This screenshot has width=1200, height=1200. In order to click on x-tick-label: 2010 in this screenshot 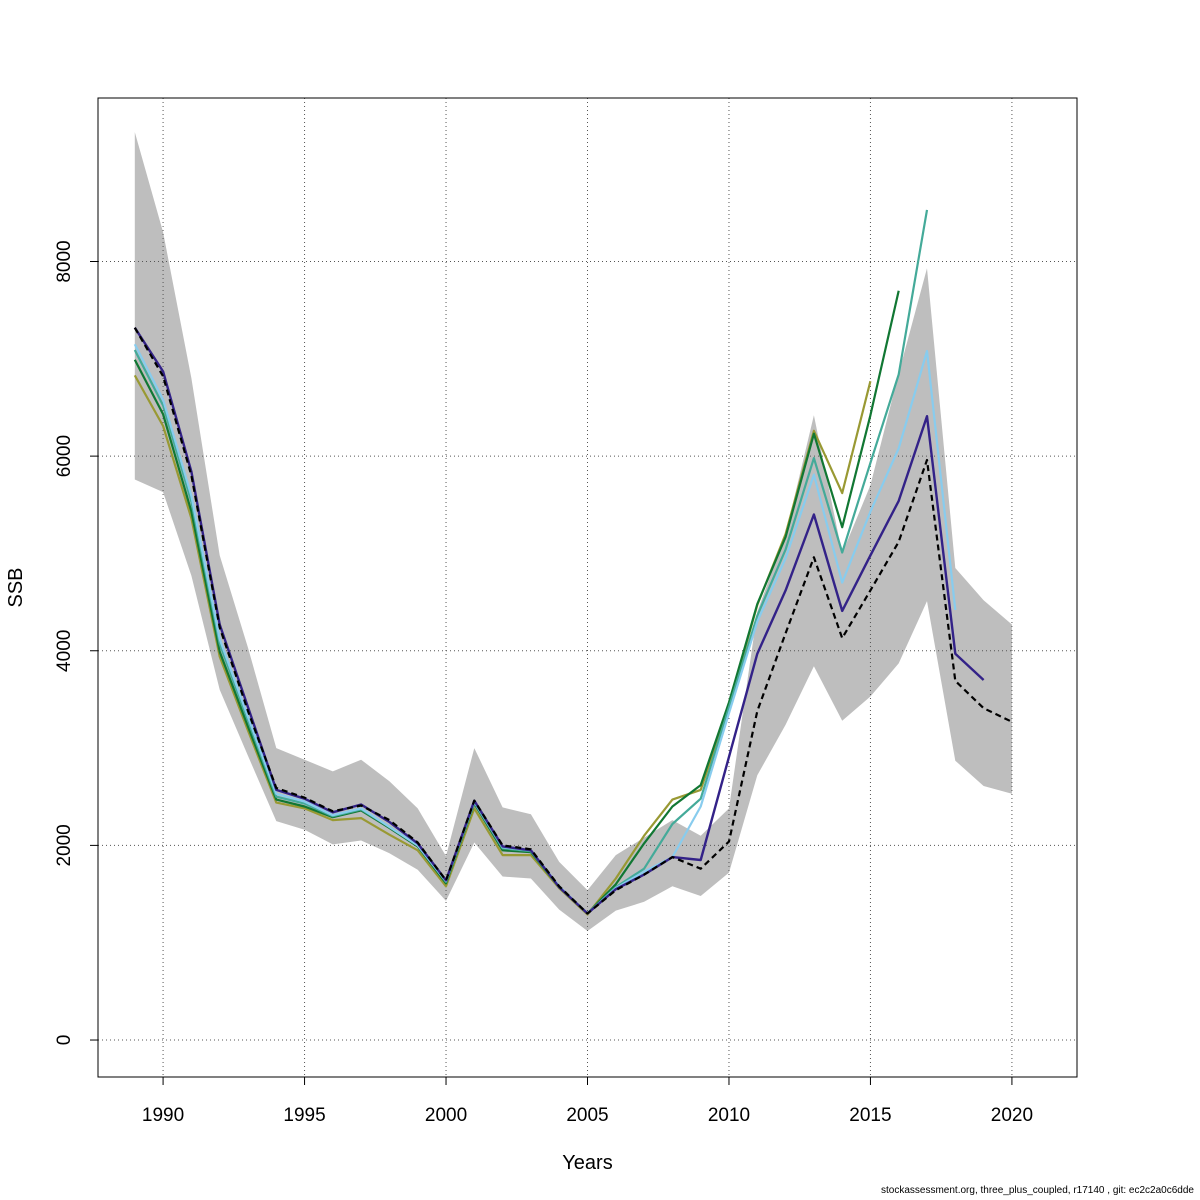, I will do `click(729, 1115)`.